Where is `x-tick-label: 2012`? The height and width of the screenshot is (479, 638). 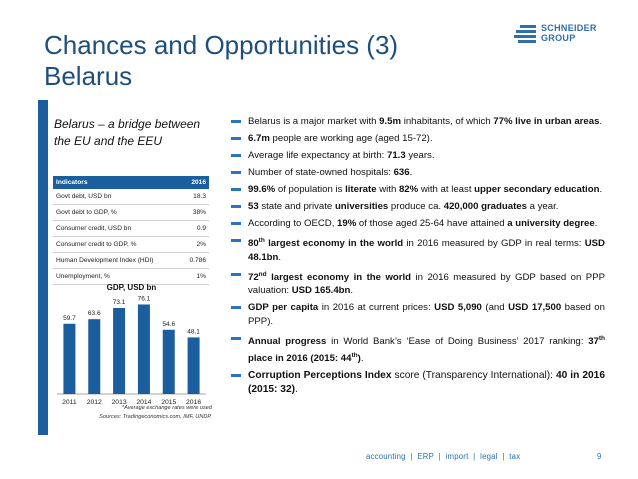 x-tick-label: 2012 is located at coordinates (94, 402).